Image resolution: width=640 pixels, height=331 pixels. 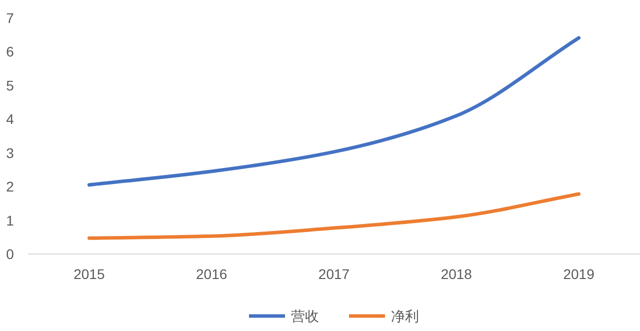 I want to click on y-tick-label: 2, so click(x=10, y=186).